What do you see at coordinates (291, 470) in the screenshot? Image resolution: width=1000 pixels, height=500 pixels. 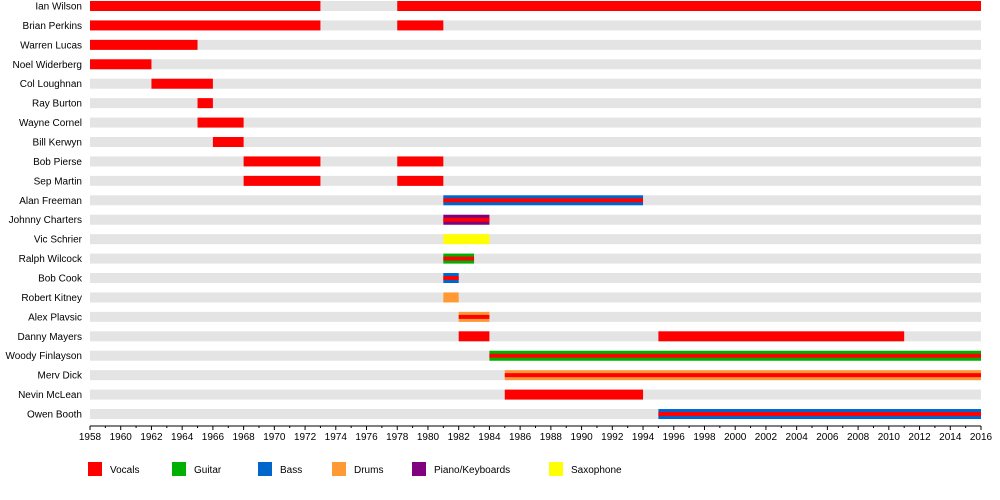 I see `legend-label: Bass` at bounding box center [291, 470].